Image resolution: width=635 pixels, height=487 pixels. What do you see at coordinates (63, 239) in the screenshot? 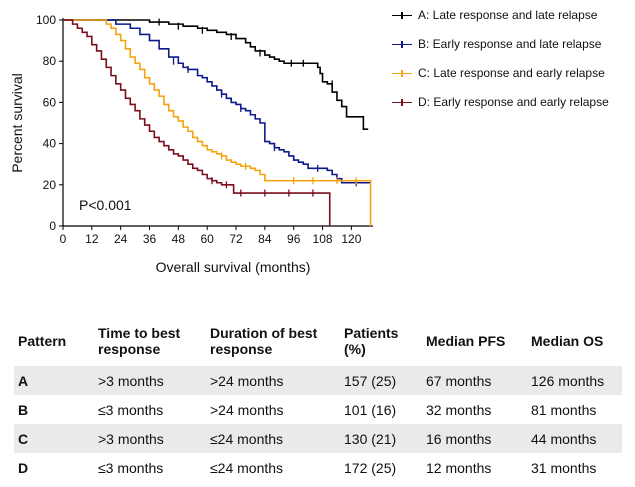
I see `x-tick-label: 0` at bounding box center [63, 239].